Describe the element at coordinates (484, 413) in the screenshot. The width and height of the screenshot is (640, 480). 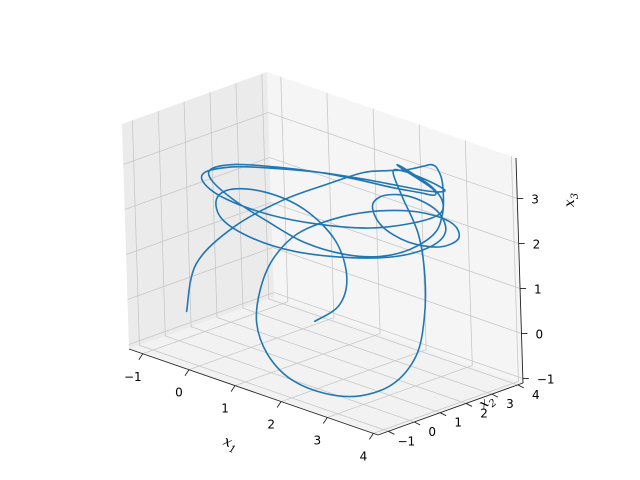
I see `y-tick-label: 2` at that location.